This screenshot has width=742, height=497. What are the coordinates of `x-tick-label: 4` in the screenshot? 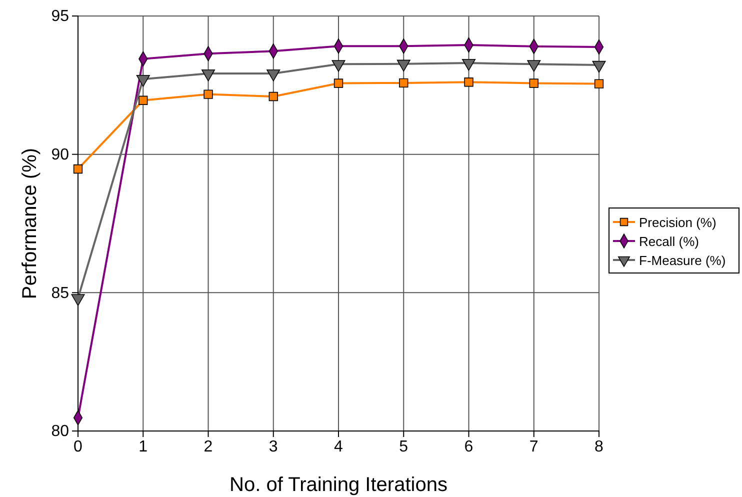 It's located at (339, 447).